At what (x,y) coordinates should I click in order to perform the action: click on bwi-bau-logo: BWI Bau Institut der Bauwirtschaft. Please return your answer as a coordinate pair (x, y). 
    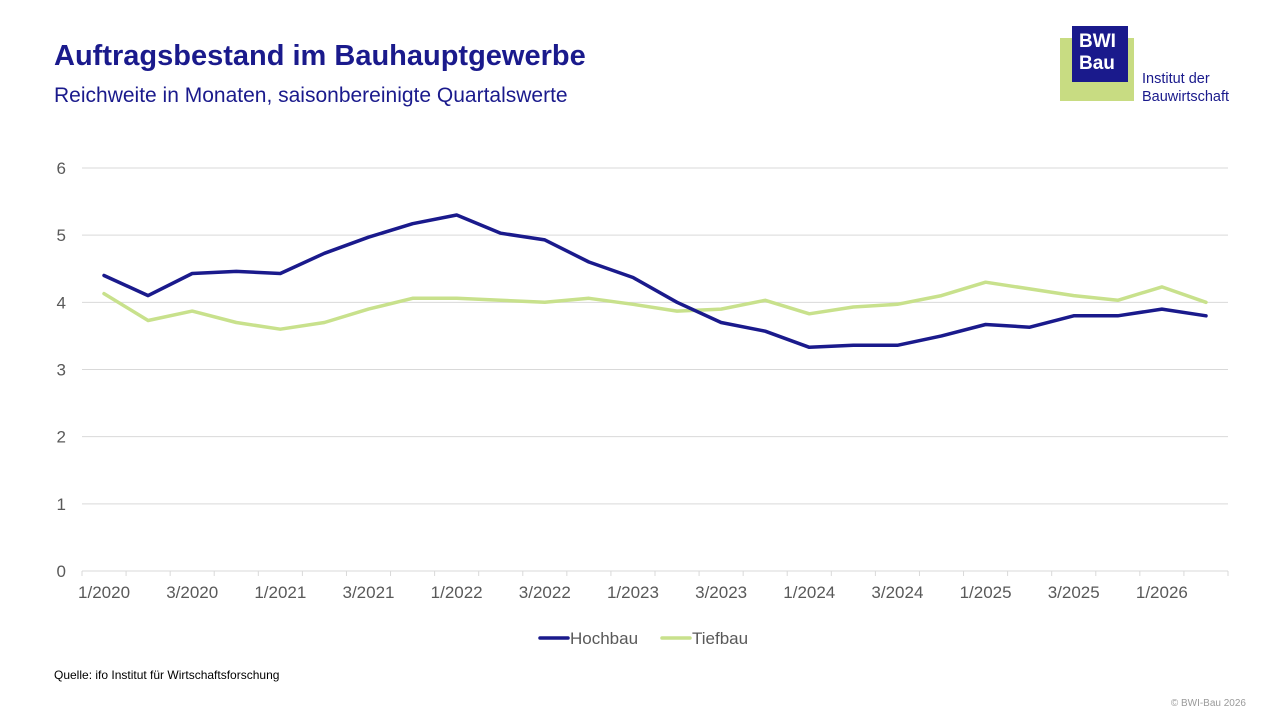
    Looking at the image, I should click on (1160, 66).